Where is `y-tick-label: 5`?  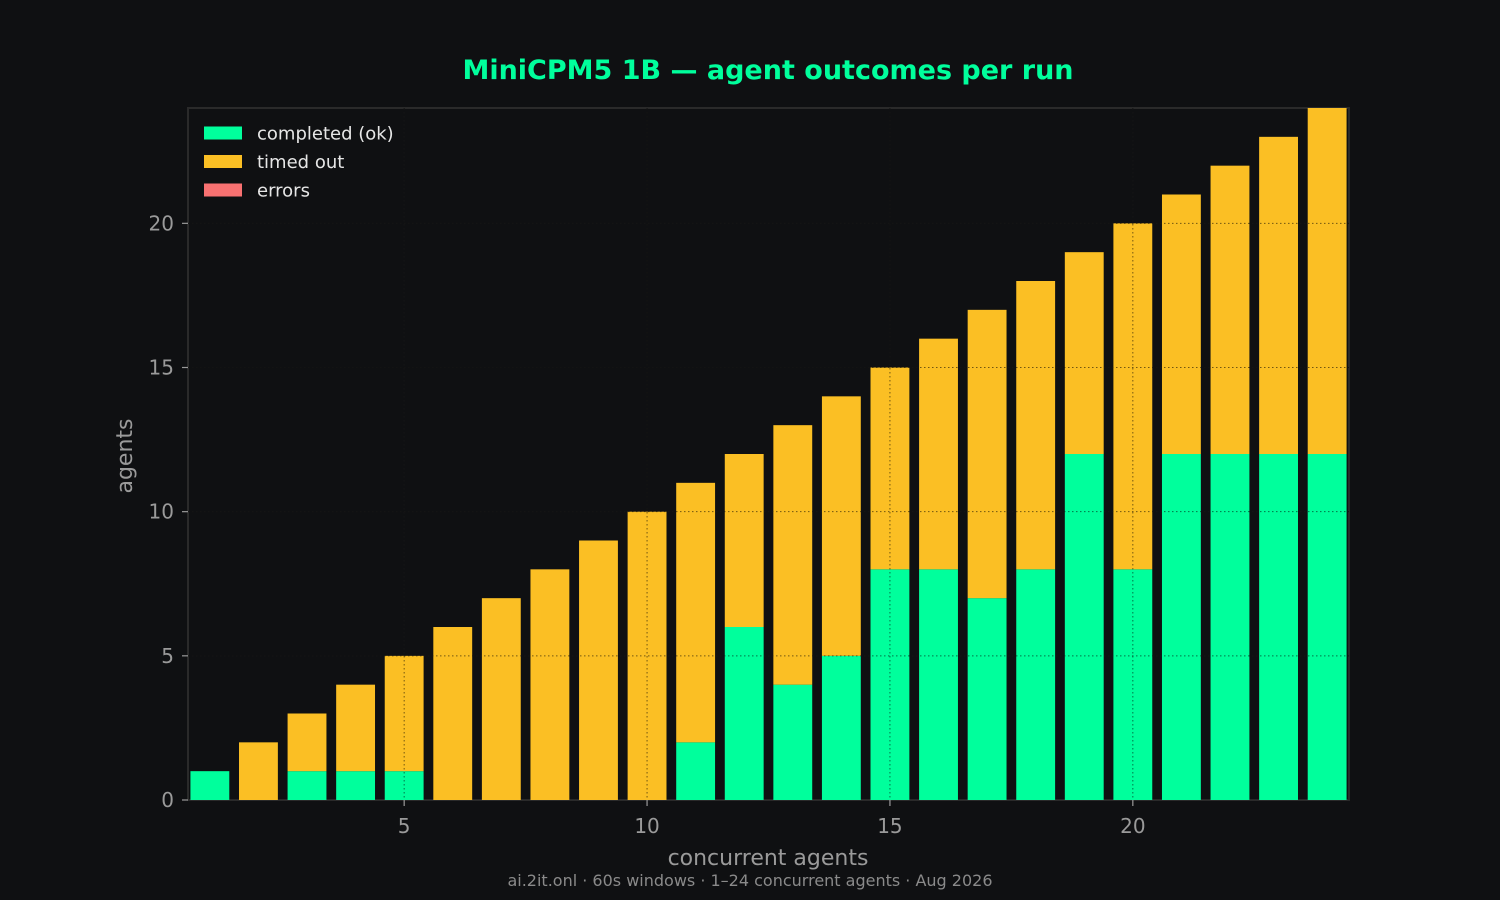
y-tick-label: 5 is located at coordinates (167, 656).